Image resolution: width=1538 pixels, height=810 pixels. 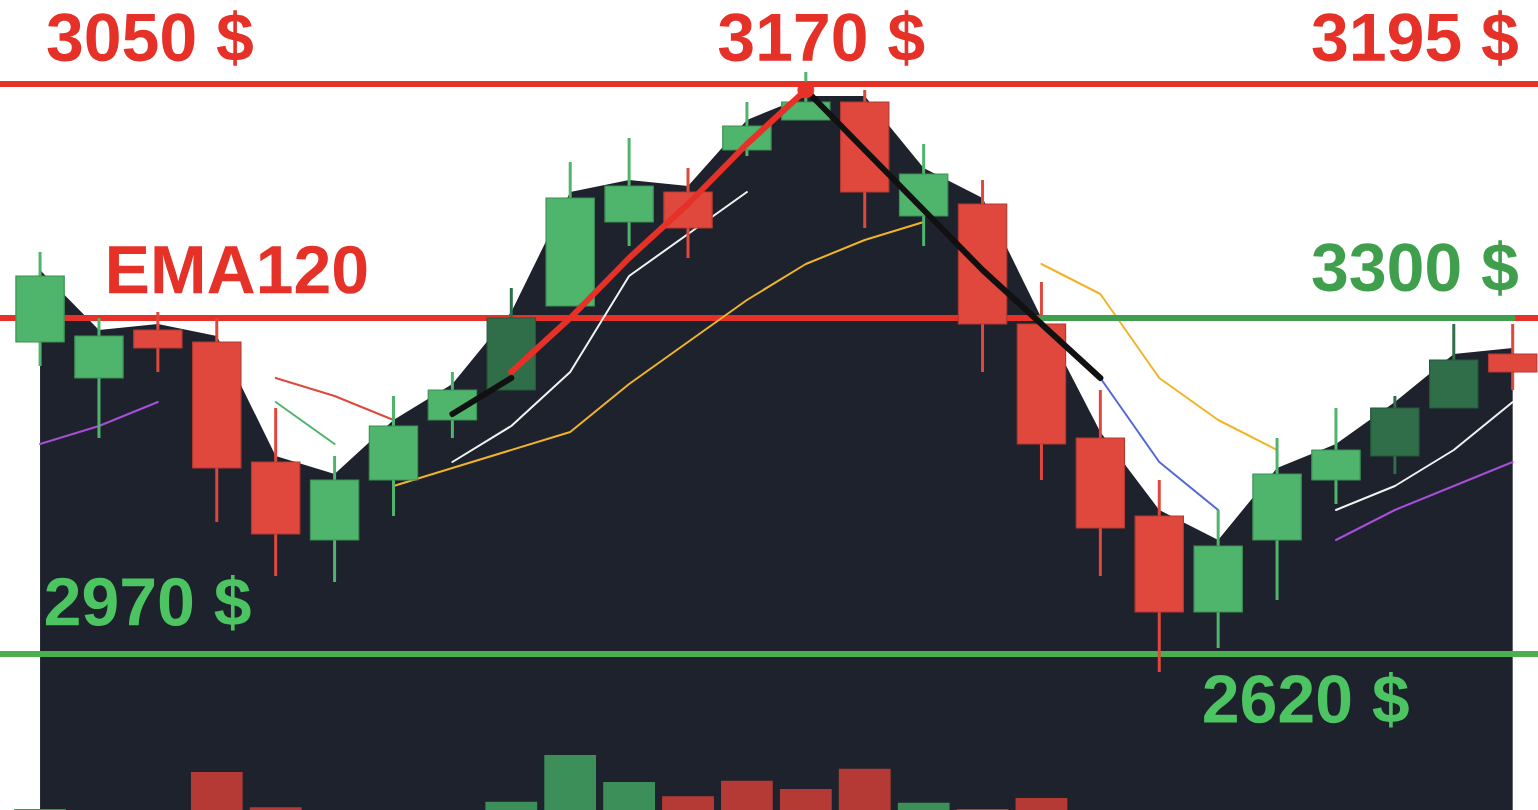 What do you see at coordinates (1415, 38) in the screenshot?
I see `text: 3195 $` at bounding box center [1415, 38].